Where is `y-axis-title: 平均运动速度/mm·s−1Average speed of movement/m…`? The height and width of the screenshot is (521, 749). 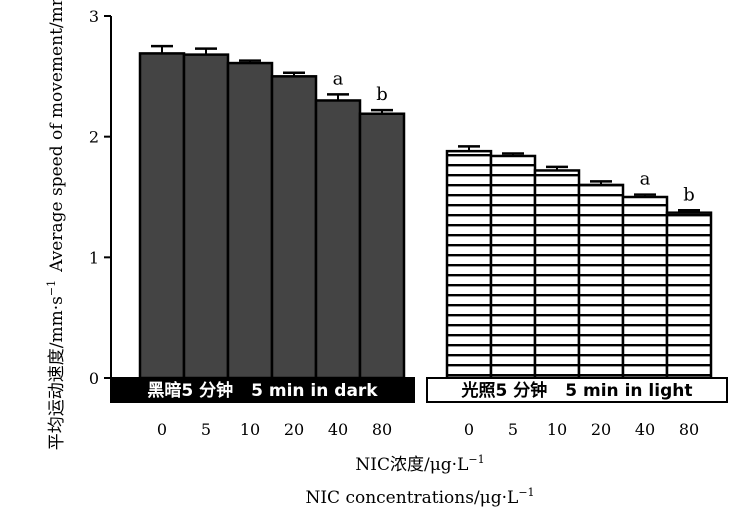 y-axis-title: 平均运动速度/mm·s−1Average speed of movement/m… is located at coordinates (56, 225).